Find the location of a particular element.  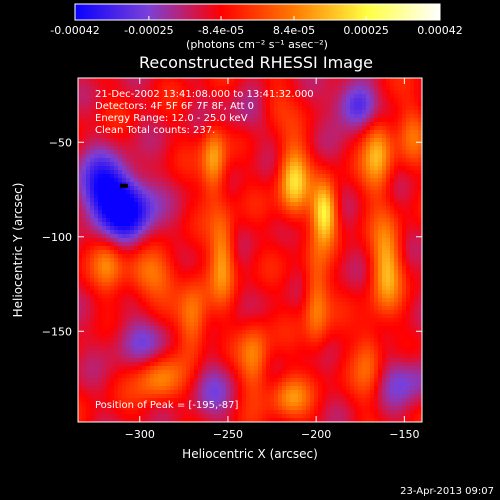

colorbar-tick-label: -0.00025 is located at coordinates (148, 30).